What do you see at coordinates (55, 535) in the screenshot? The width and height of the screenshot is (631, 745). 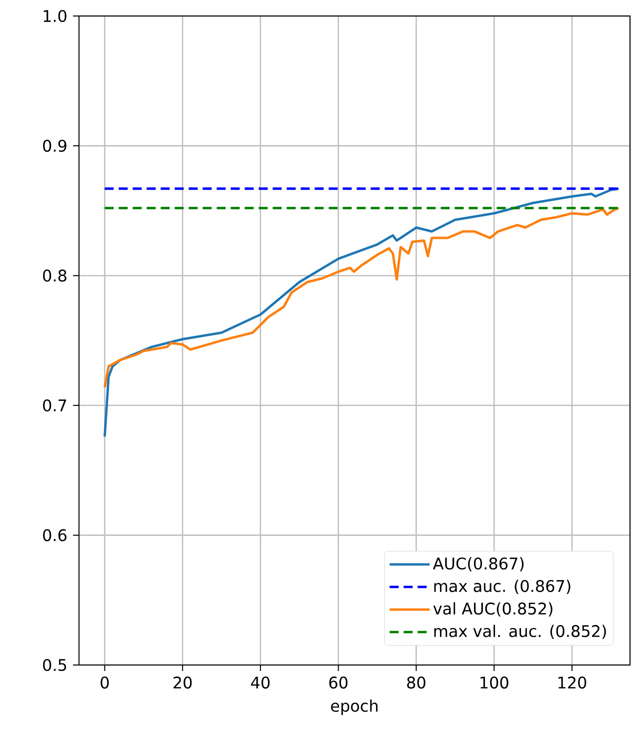 I see `y-tick-label: 0.6` at bounding box center [55, 535].